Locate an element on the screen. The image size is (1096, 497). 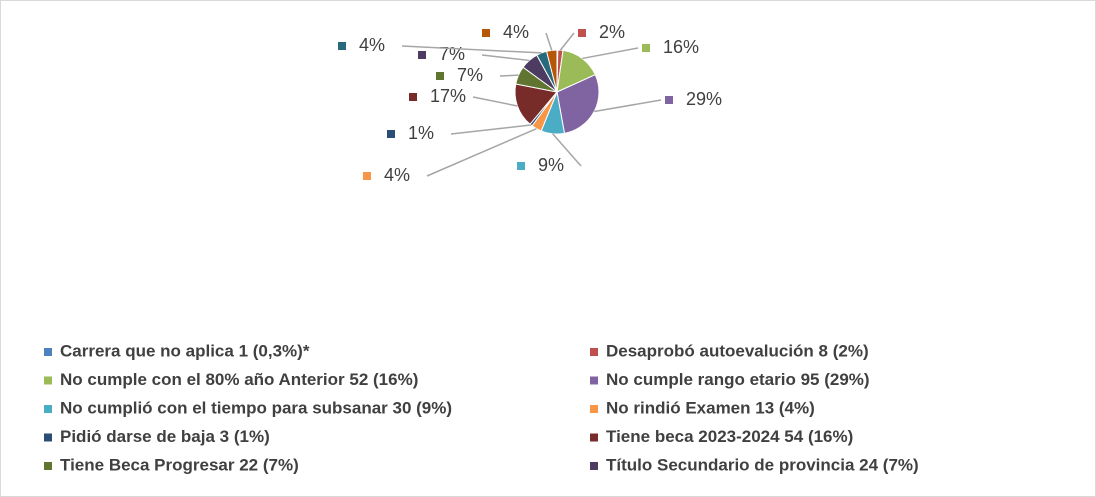
data-label: 9% is located at coordinates (551, 165).